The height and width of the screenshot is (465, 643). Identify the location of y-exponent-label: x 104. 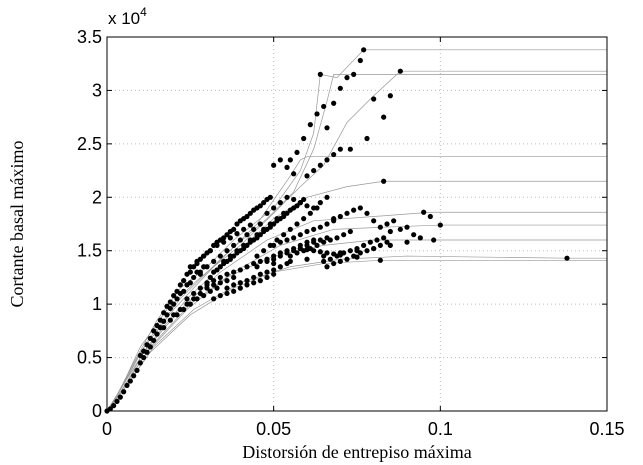
(127, 16).